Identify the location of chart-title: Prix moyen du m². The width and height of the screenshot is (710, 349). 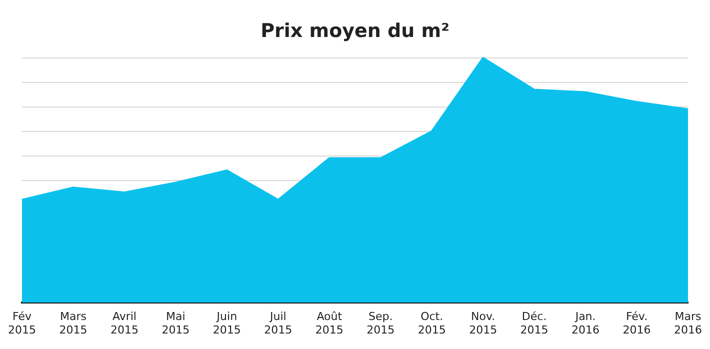
(355, 31).